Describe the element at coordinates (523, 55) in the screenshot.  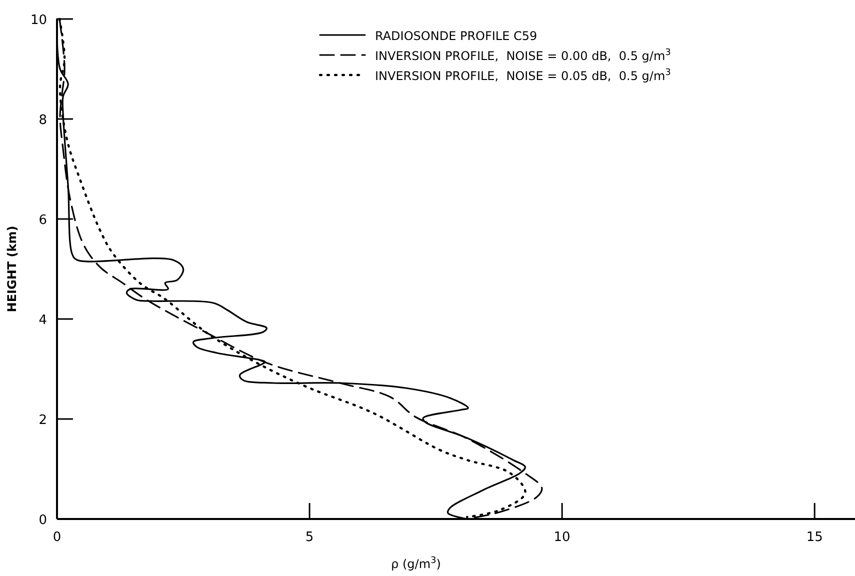
I see `legend-label: INVERSION PROFILE, NOISE = 0.00 dB, 0.5 g/m$^{3}$` at that location.